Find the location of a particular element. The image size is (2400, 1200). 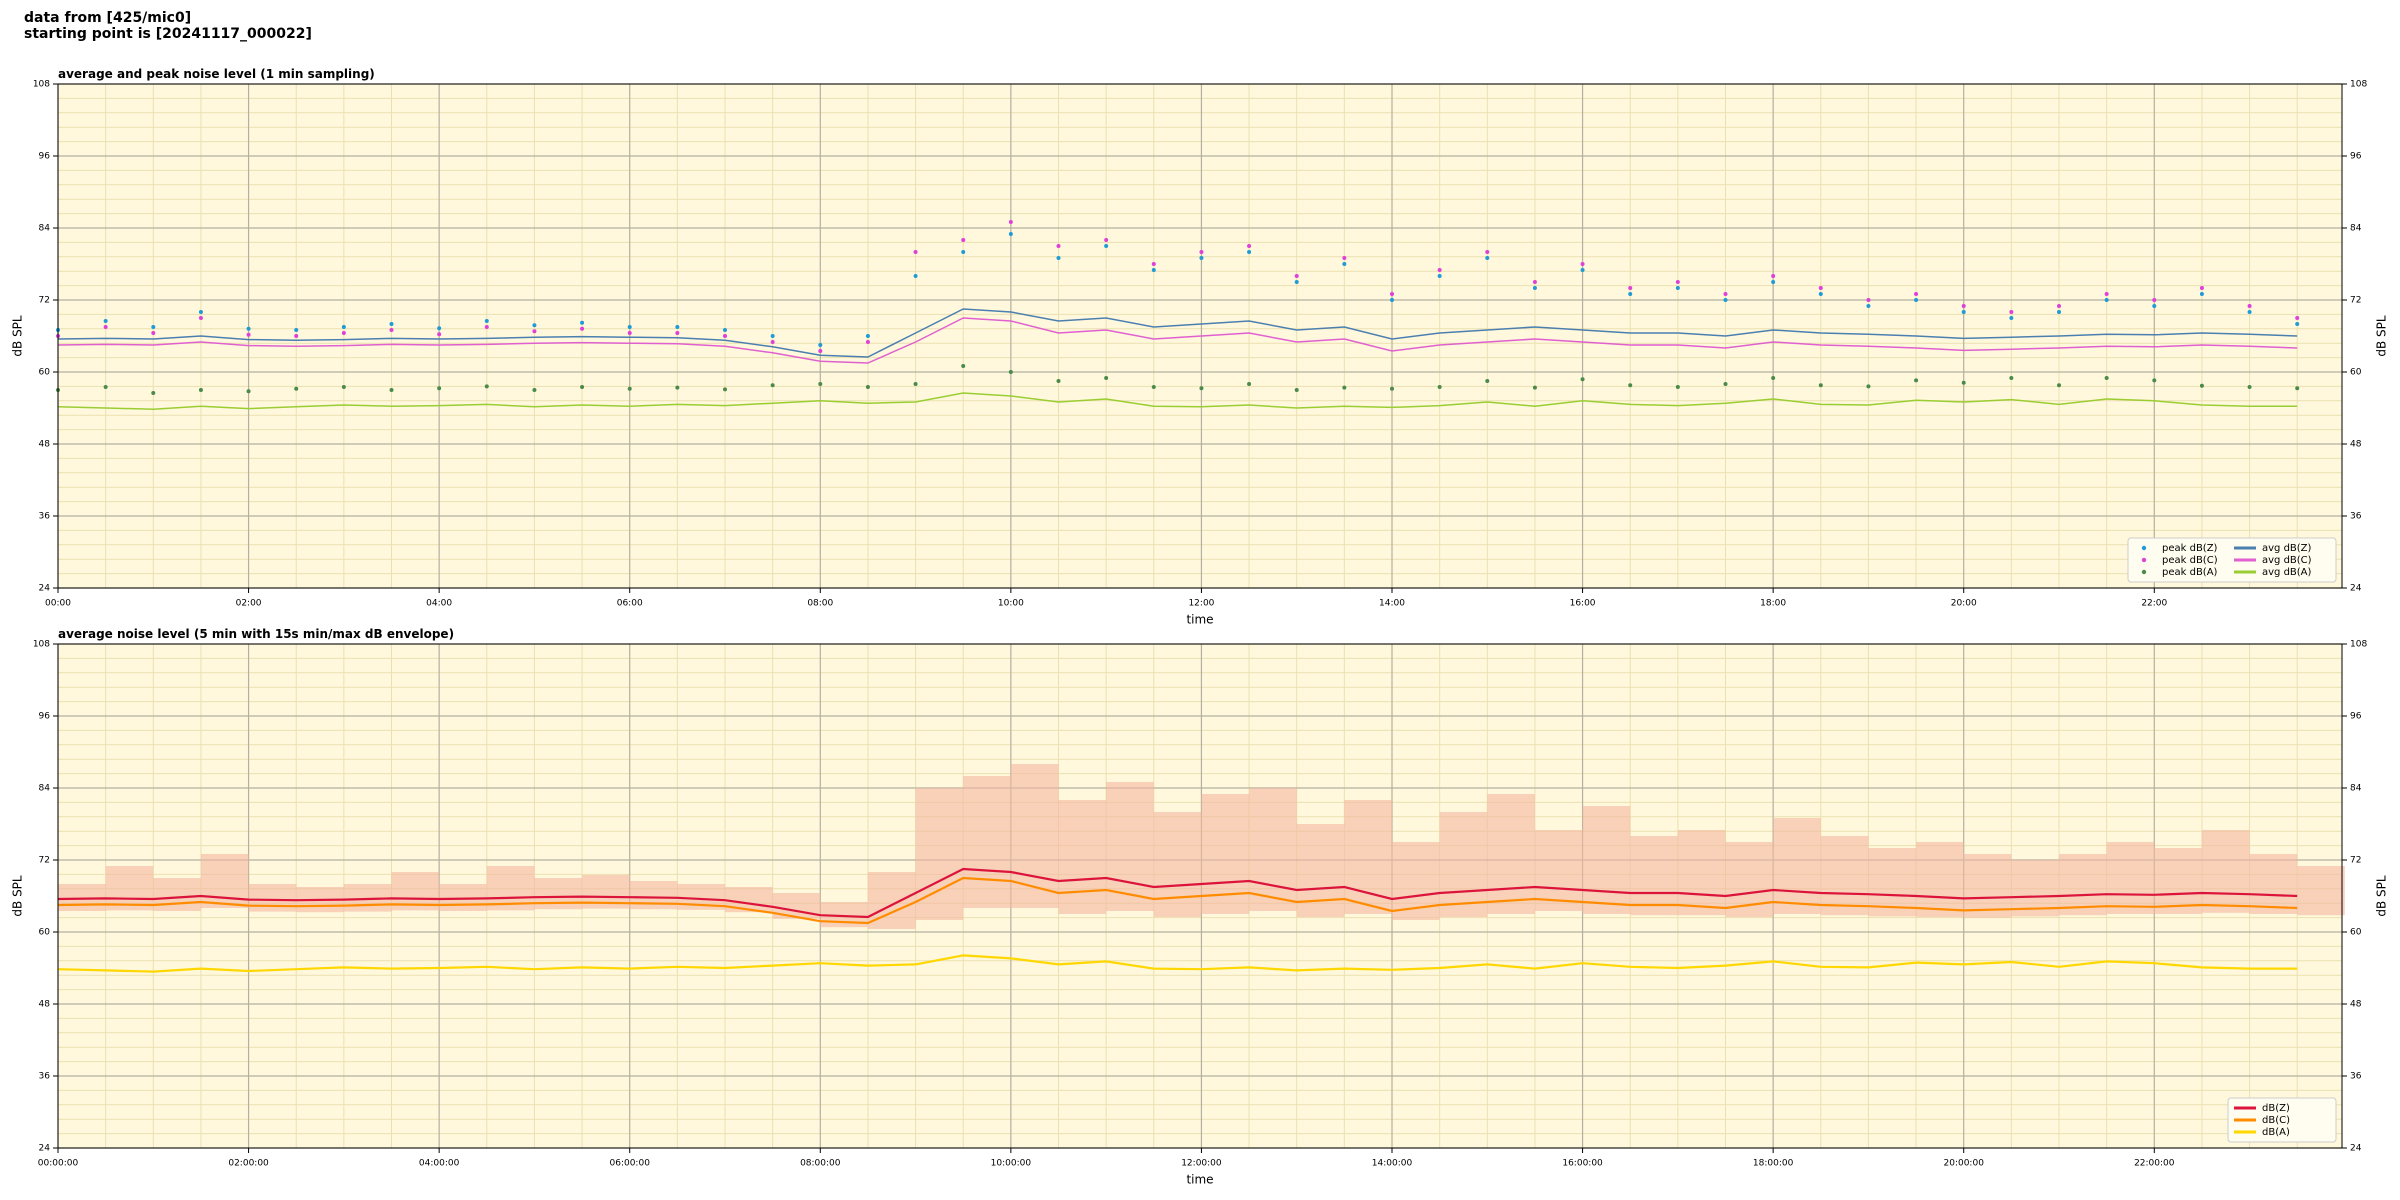

x-tick-label: 02:00 is located at coordinates (249, 604).